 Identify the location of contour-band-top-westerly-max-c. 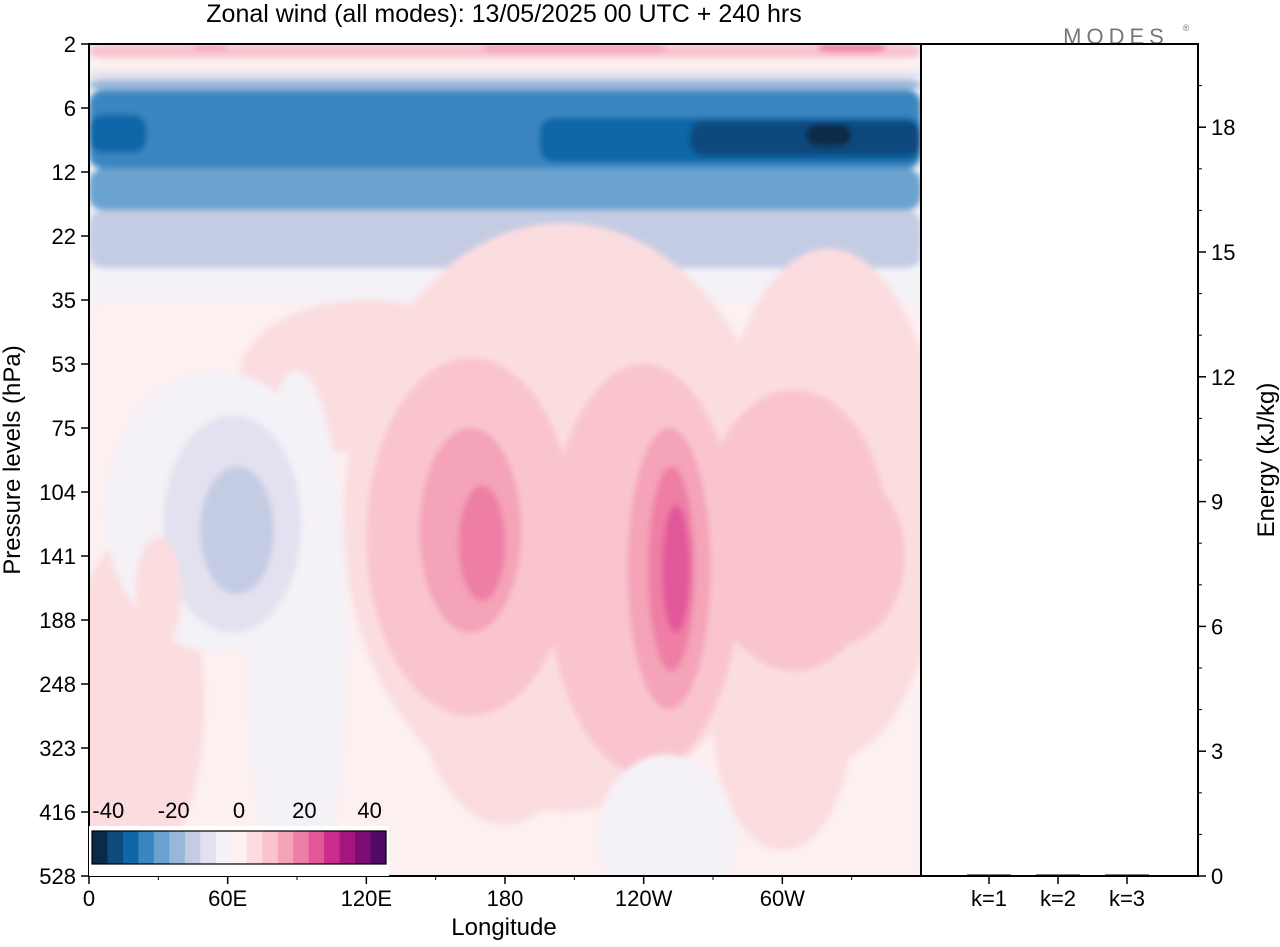
(210, 47).